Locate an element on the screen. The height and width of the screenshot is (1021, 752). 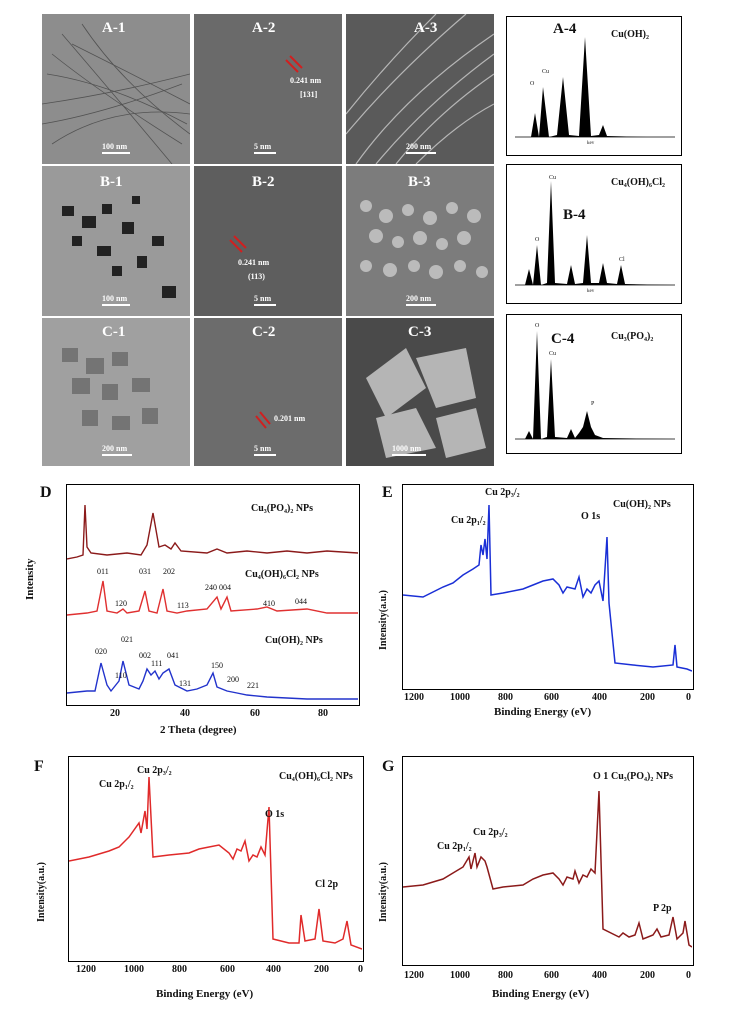
eds-spectrum-a4 is located at coordinates (595, 87).